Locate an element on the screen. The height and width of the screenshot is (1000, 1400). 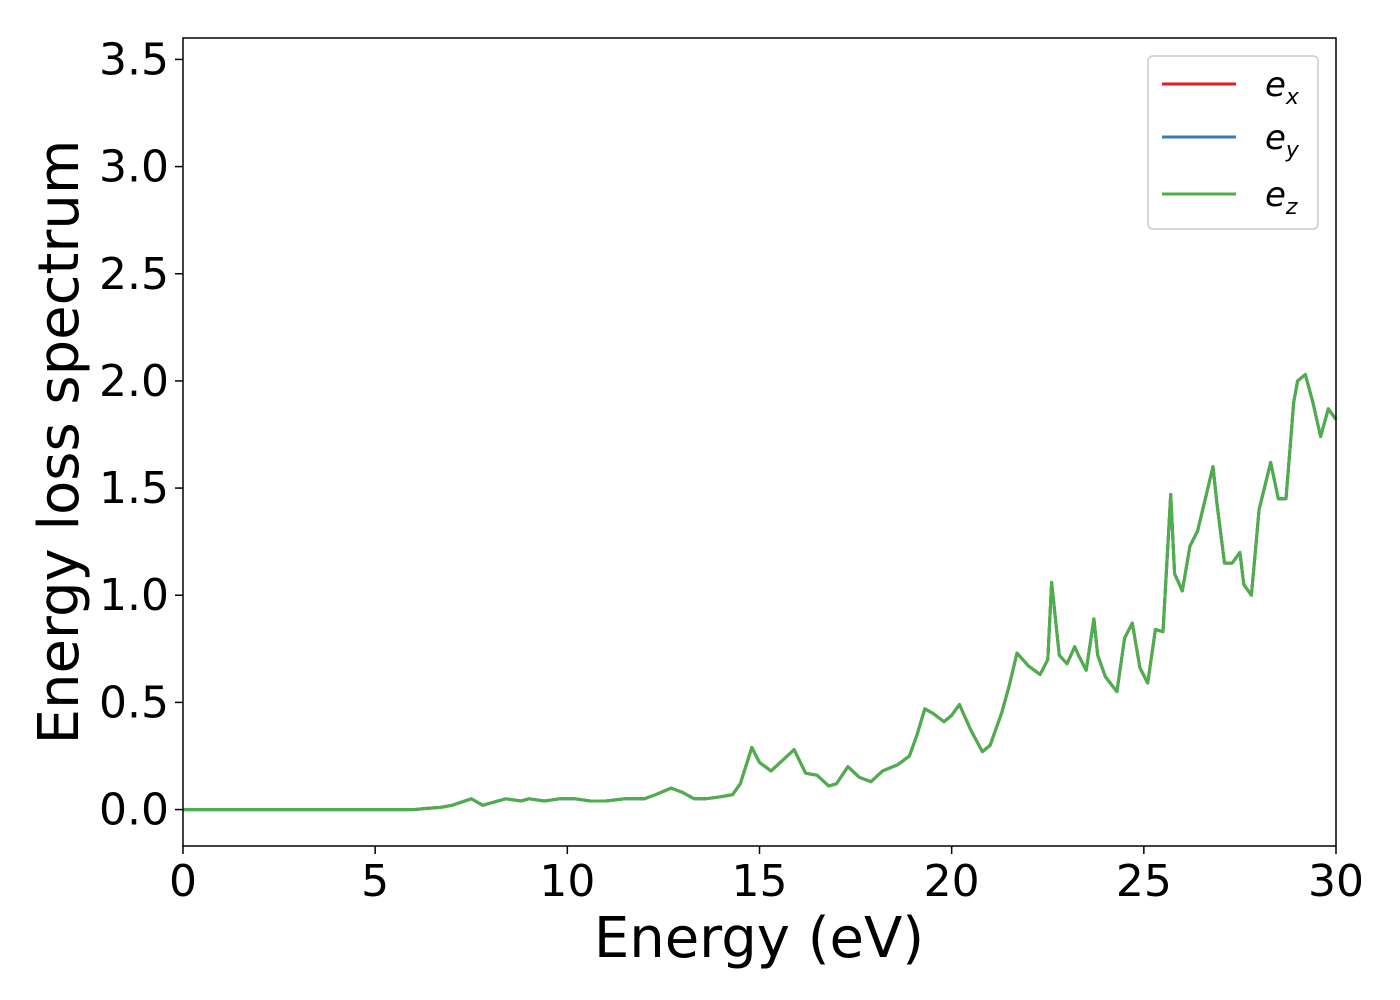
legend: ex ey ez is located at coordinates (1233, 142).